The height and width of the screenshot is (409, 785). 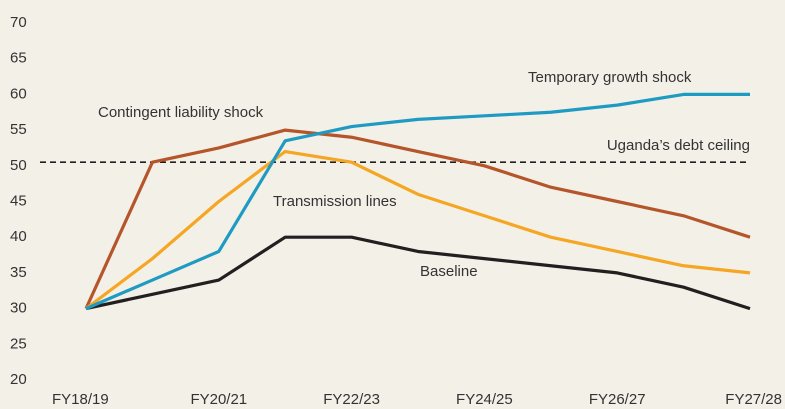 I want to click on y-tick-label: 60, so click(x=18, y=93).